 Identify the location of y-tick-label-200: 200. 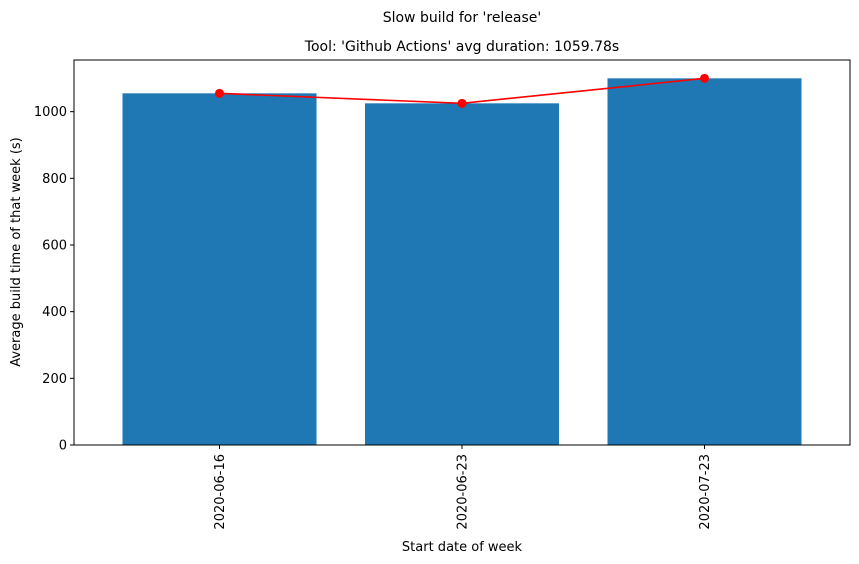
(54, 379).